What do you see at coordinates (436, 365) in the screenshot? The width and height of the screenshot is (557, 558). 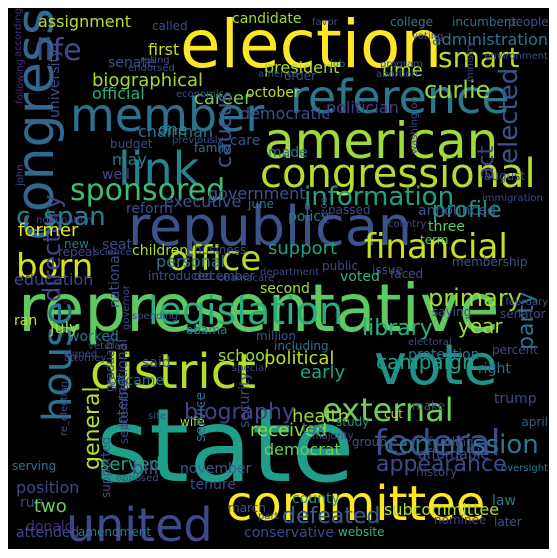 I see `word-vote: vote` at bounding box center [436, 365].